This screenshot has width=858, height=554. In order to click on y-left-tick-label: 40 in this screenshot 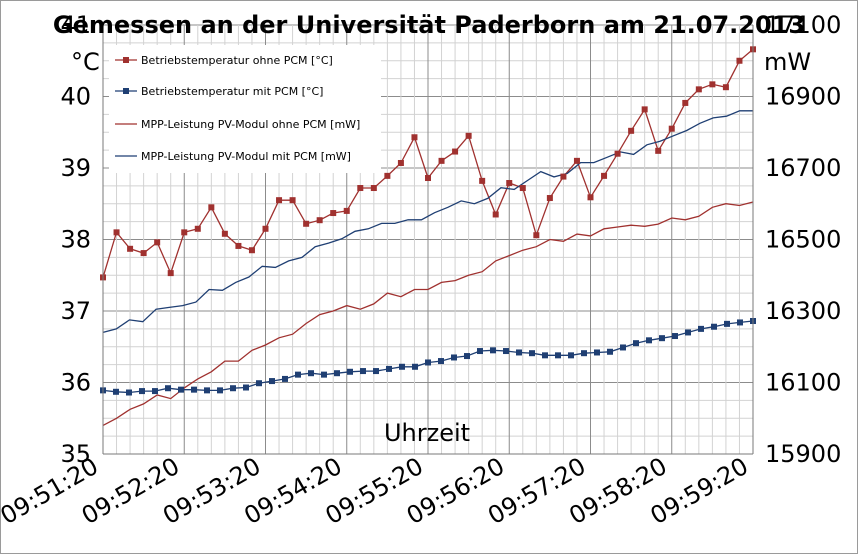, I will do `click(75, 97)`.